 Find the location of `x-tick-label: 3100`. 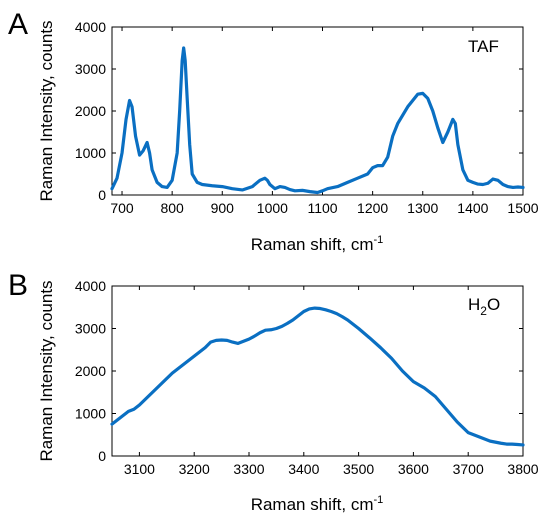

x-tick-label: 3100 is located at coordinates (139, 469).